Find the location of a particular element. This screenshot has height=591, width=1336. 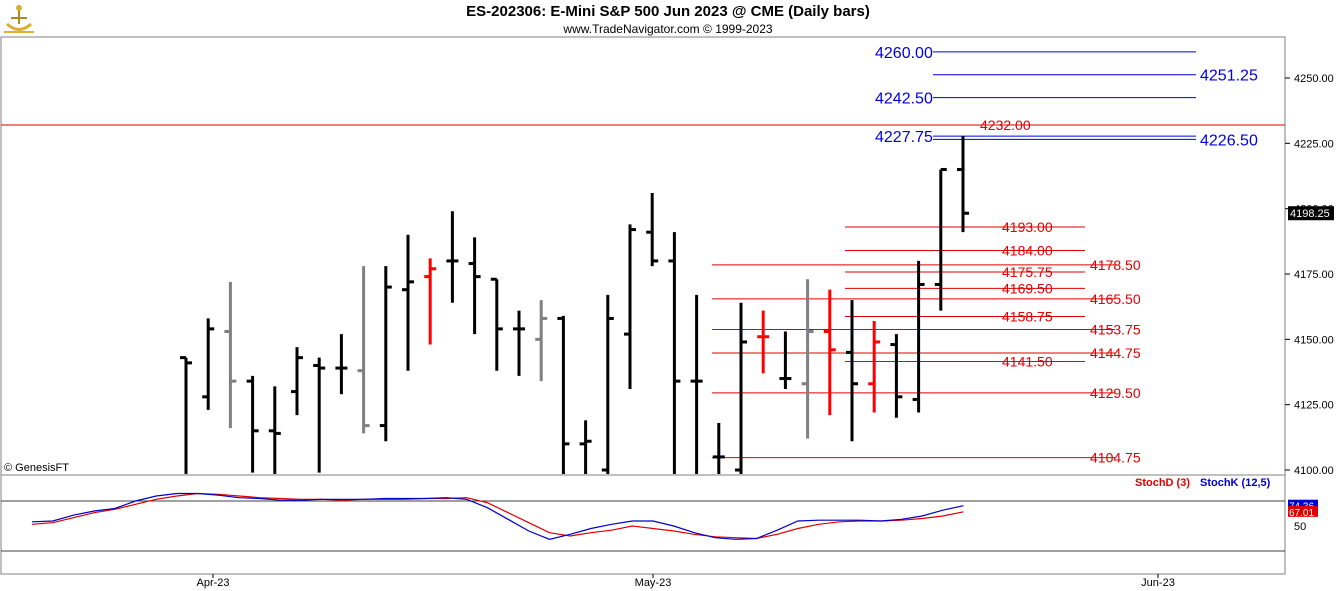

price-axis-label: 4175.00 is located at coordinates (1314, 275).